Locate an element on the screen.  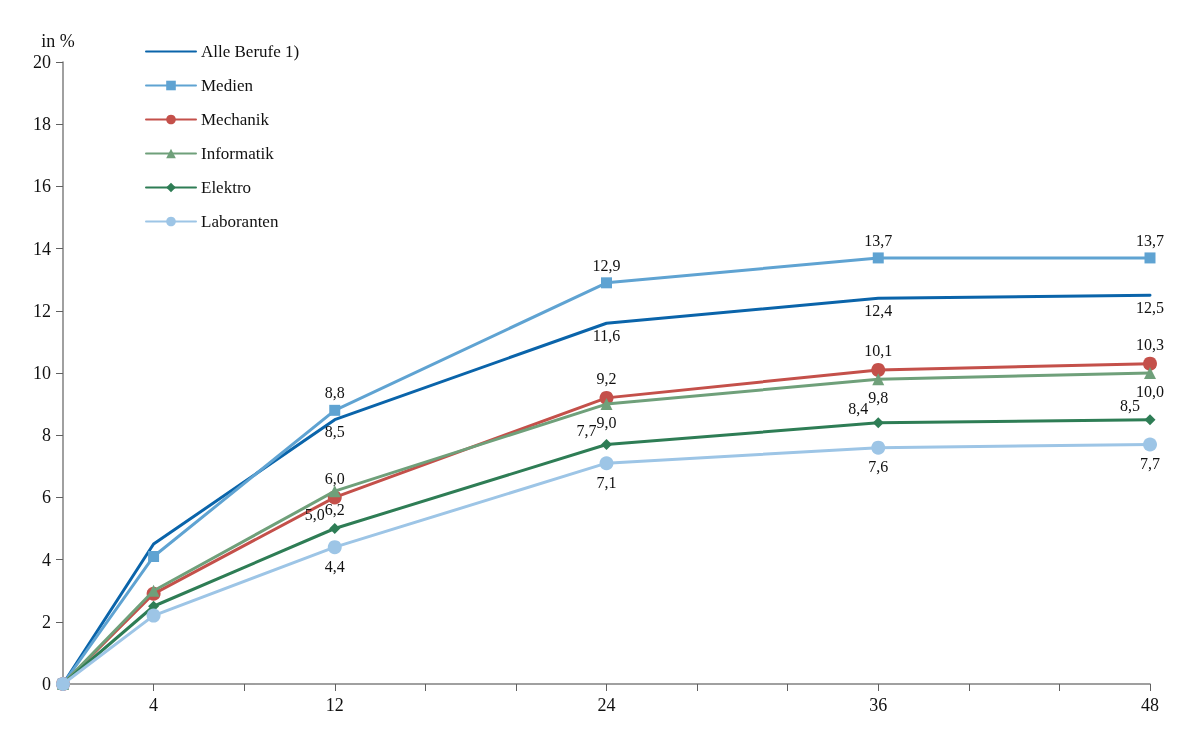
data-label: 12,9 is located at coordinates (606, 265).